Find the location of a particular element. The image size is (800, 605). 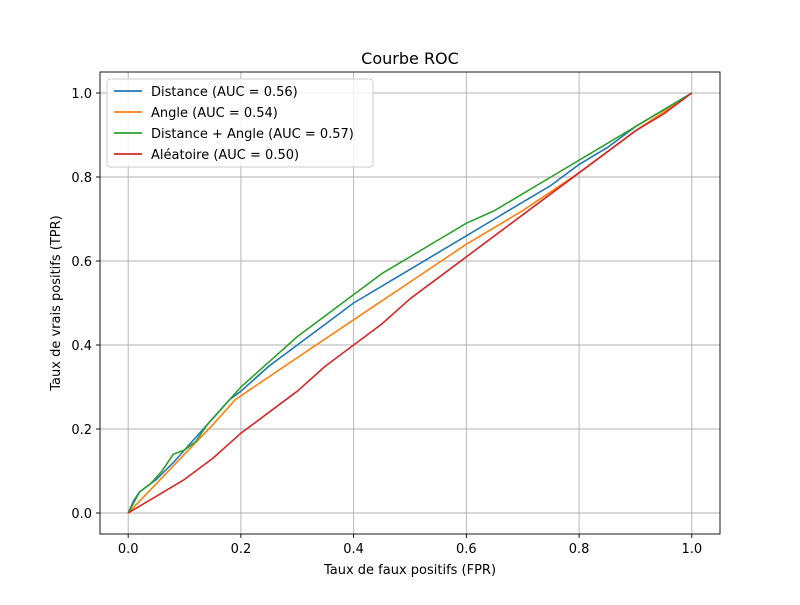

legend-entry-label: Distance (AUC = 0.56) is located at coordinates (224, 92).